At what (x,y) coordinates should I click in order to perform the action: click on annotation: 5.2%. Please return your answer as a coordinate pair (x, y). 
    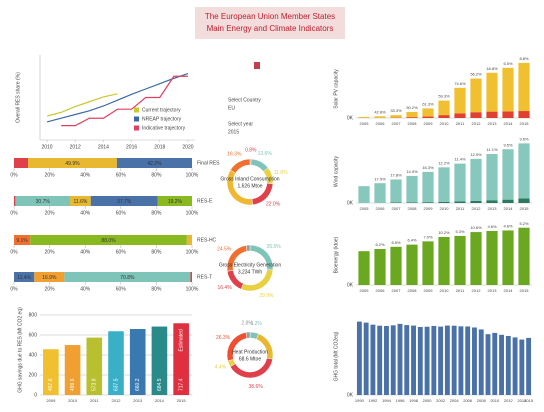
    Looking at the image, I should click on (524, 223).